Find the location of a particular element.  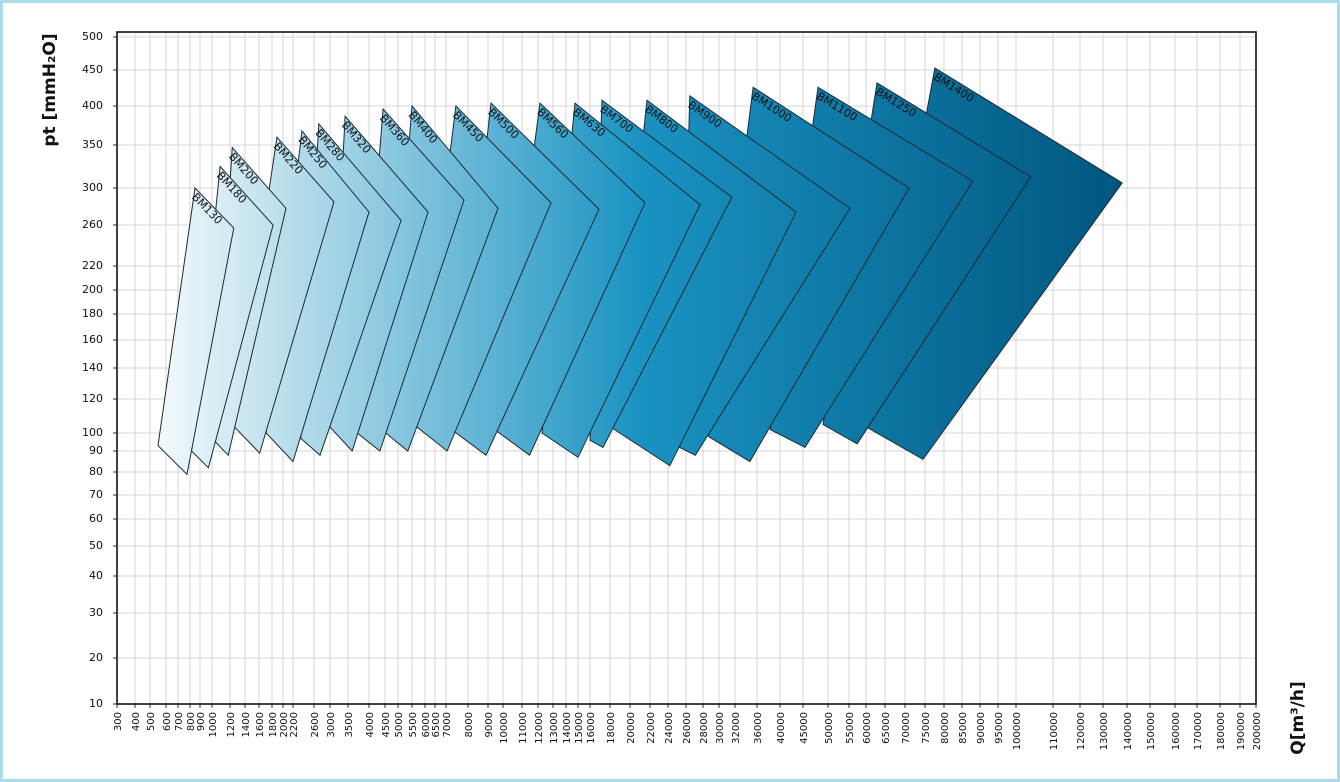

x-tick-label: 600 is located at coordinates (167, 721).